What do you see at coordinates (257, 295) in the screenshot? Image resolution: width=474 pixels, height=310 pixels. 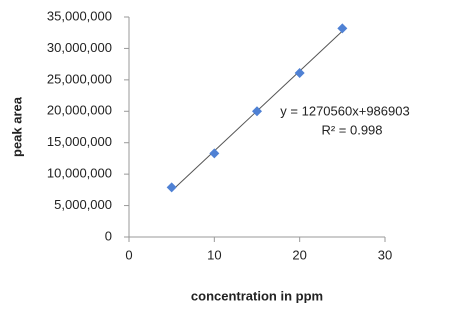 I see `x-axis-label: concentration in ppm` at bounding box center [257, 295].